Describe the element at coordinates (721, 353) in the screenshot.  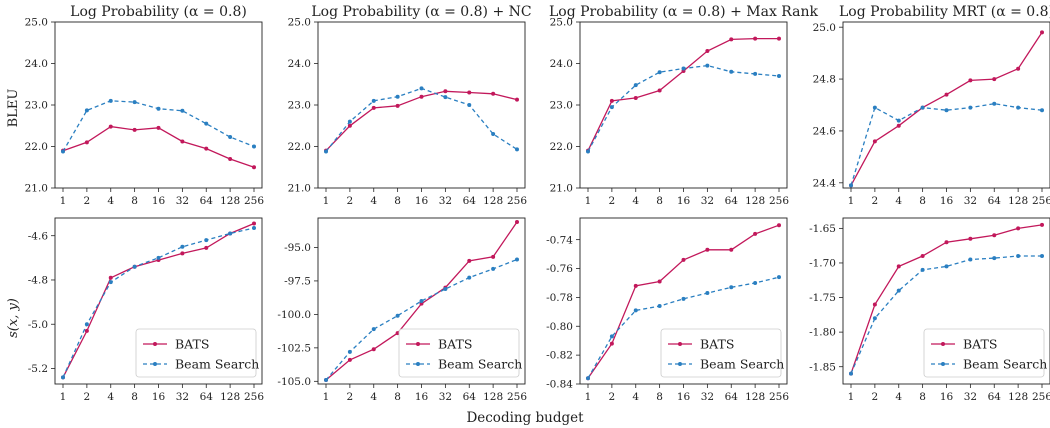
I see `legend-box` at that location.